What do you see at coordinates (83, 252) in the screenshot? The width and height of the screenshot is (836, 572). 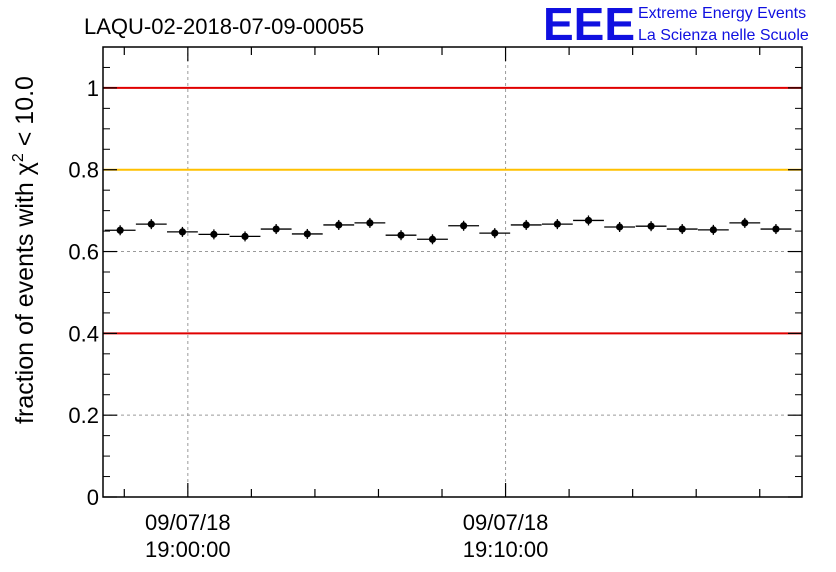 I see `y-tick-label: 0.6` at bounding box center [83, 252].